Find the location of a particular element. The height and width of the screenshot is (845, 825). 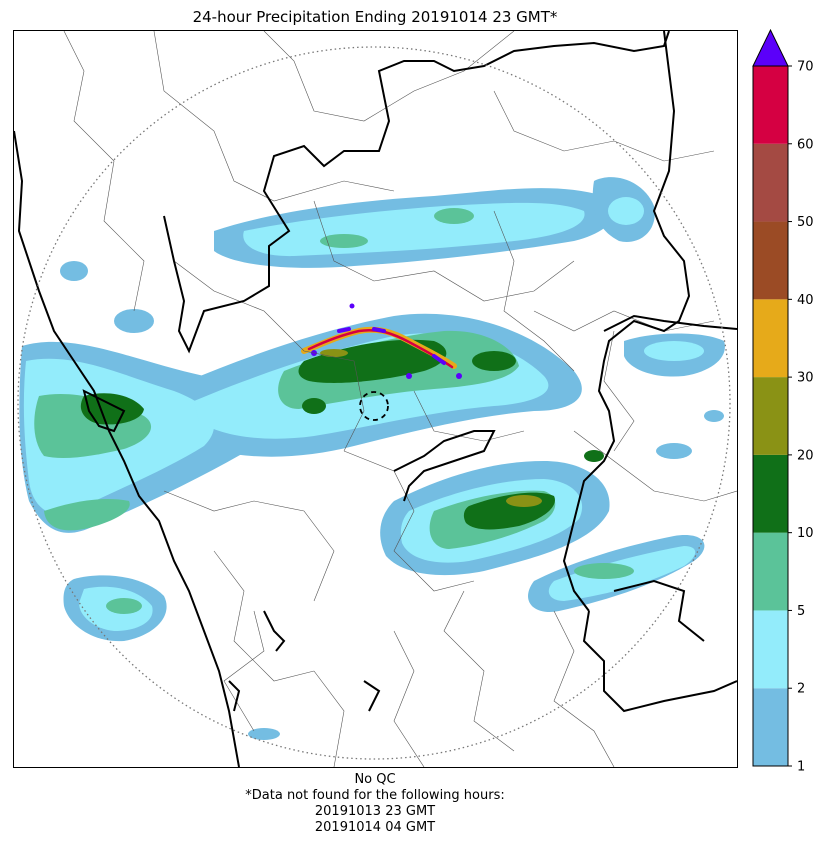

state-border-southeast is located at coordinates (660, 661).